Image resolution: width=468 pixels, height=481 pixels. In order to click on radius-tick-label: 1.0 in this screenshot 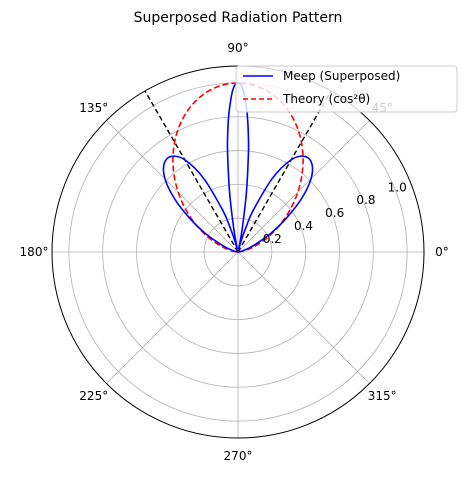, I will do `click(397, 187)`.